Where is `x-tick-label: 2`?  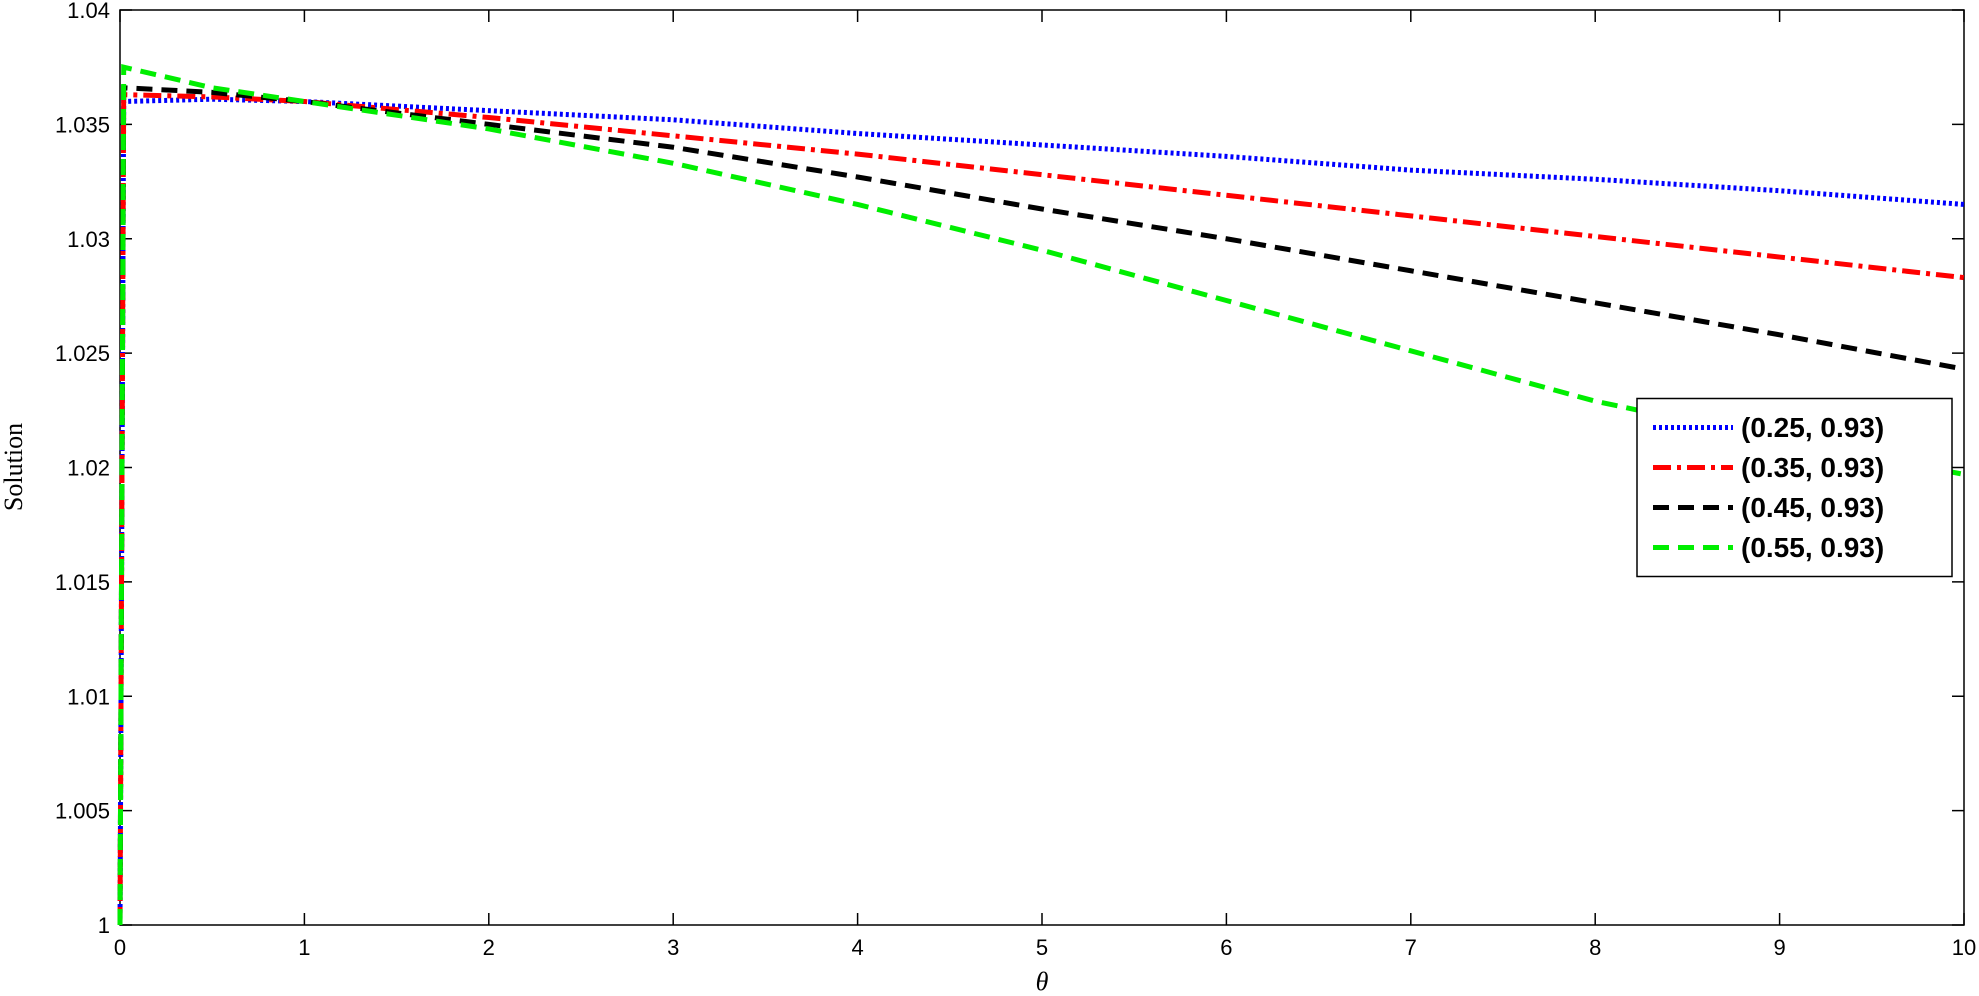
x-tick-label: 2 is located at coordinates (489, 947).